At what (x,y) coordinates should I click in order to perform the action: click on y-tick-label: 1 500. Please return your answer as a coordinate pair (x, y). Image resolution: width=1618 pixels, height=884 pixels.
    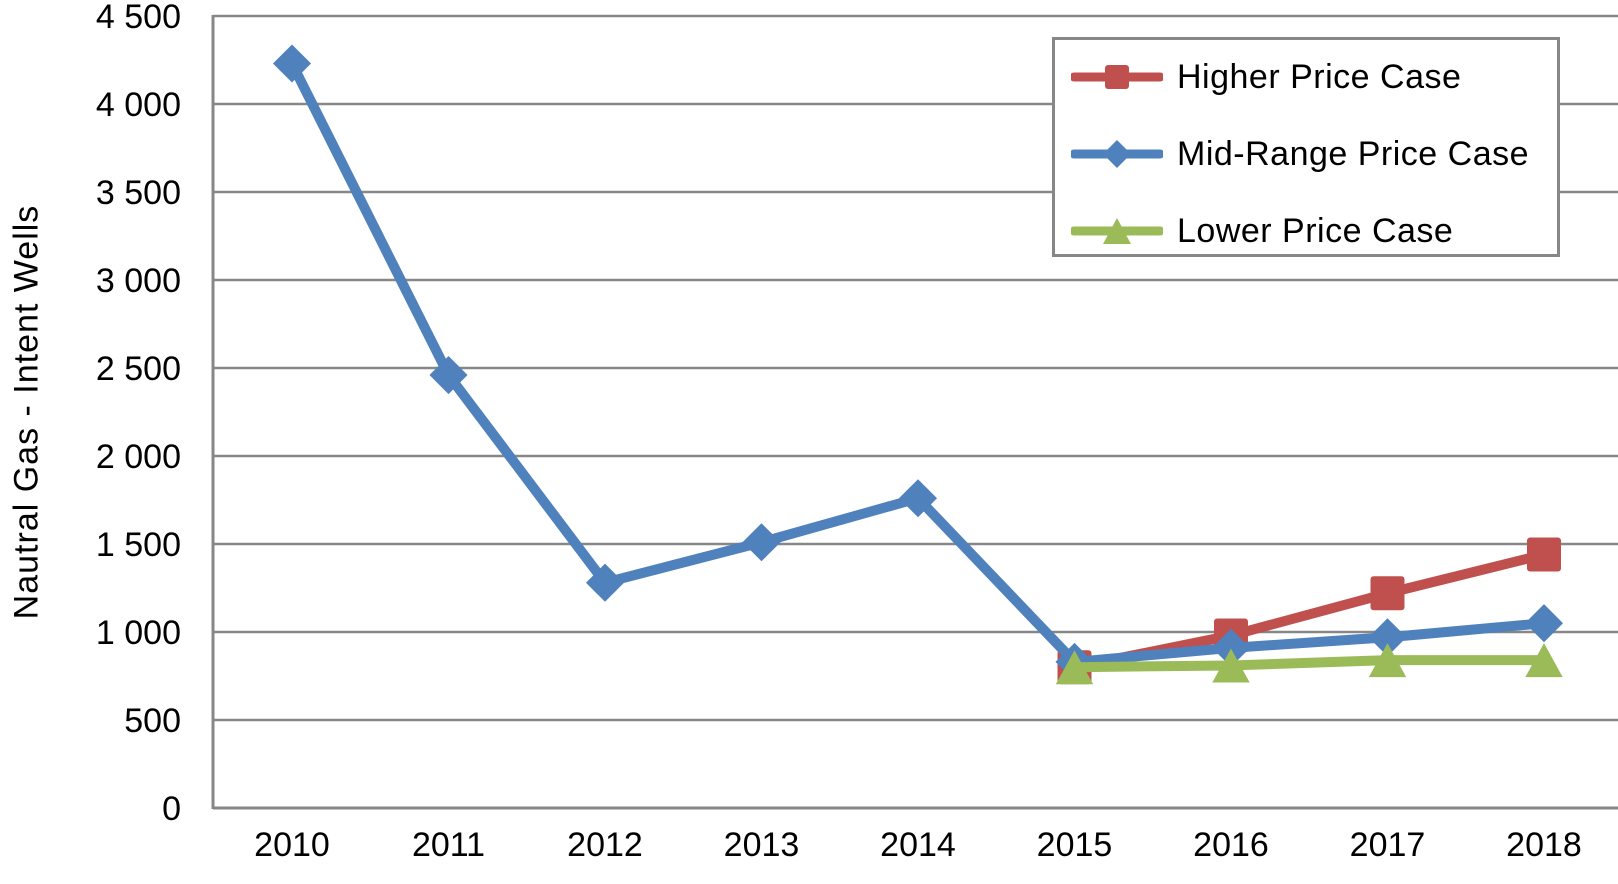
    Looking at the image, I should click on (138, 545).